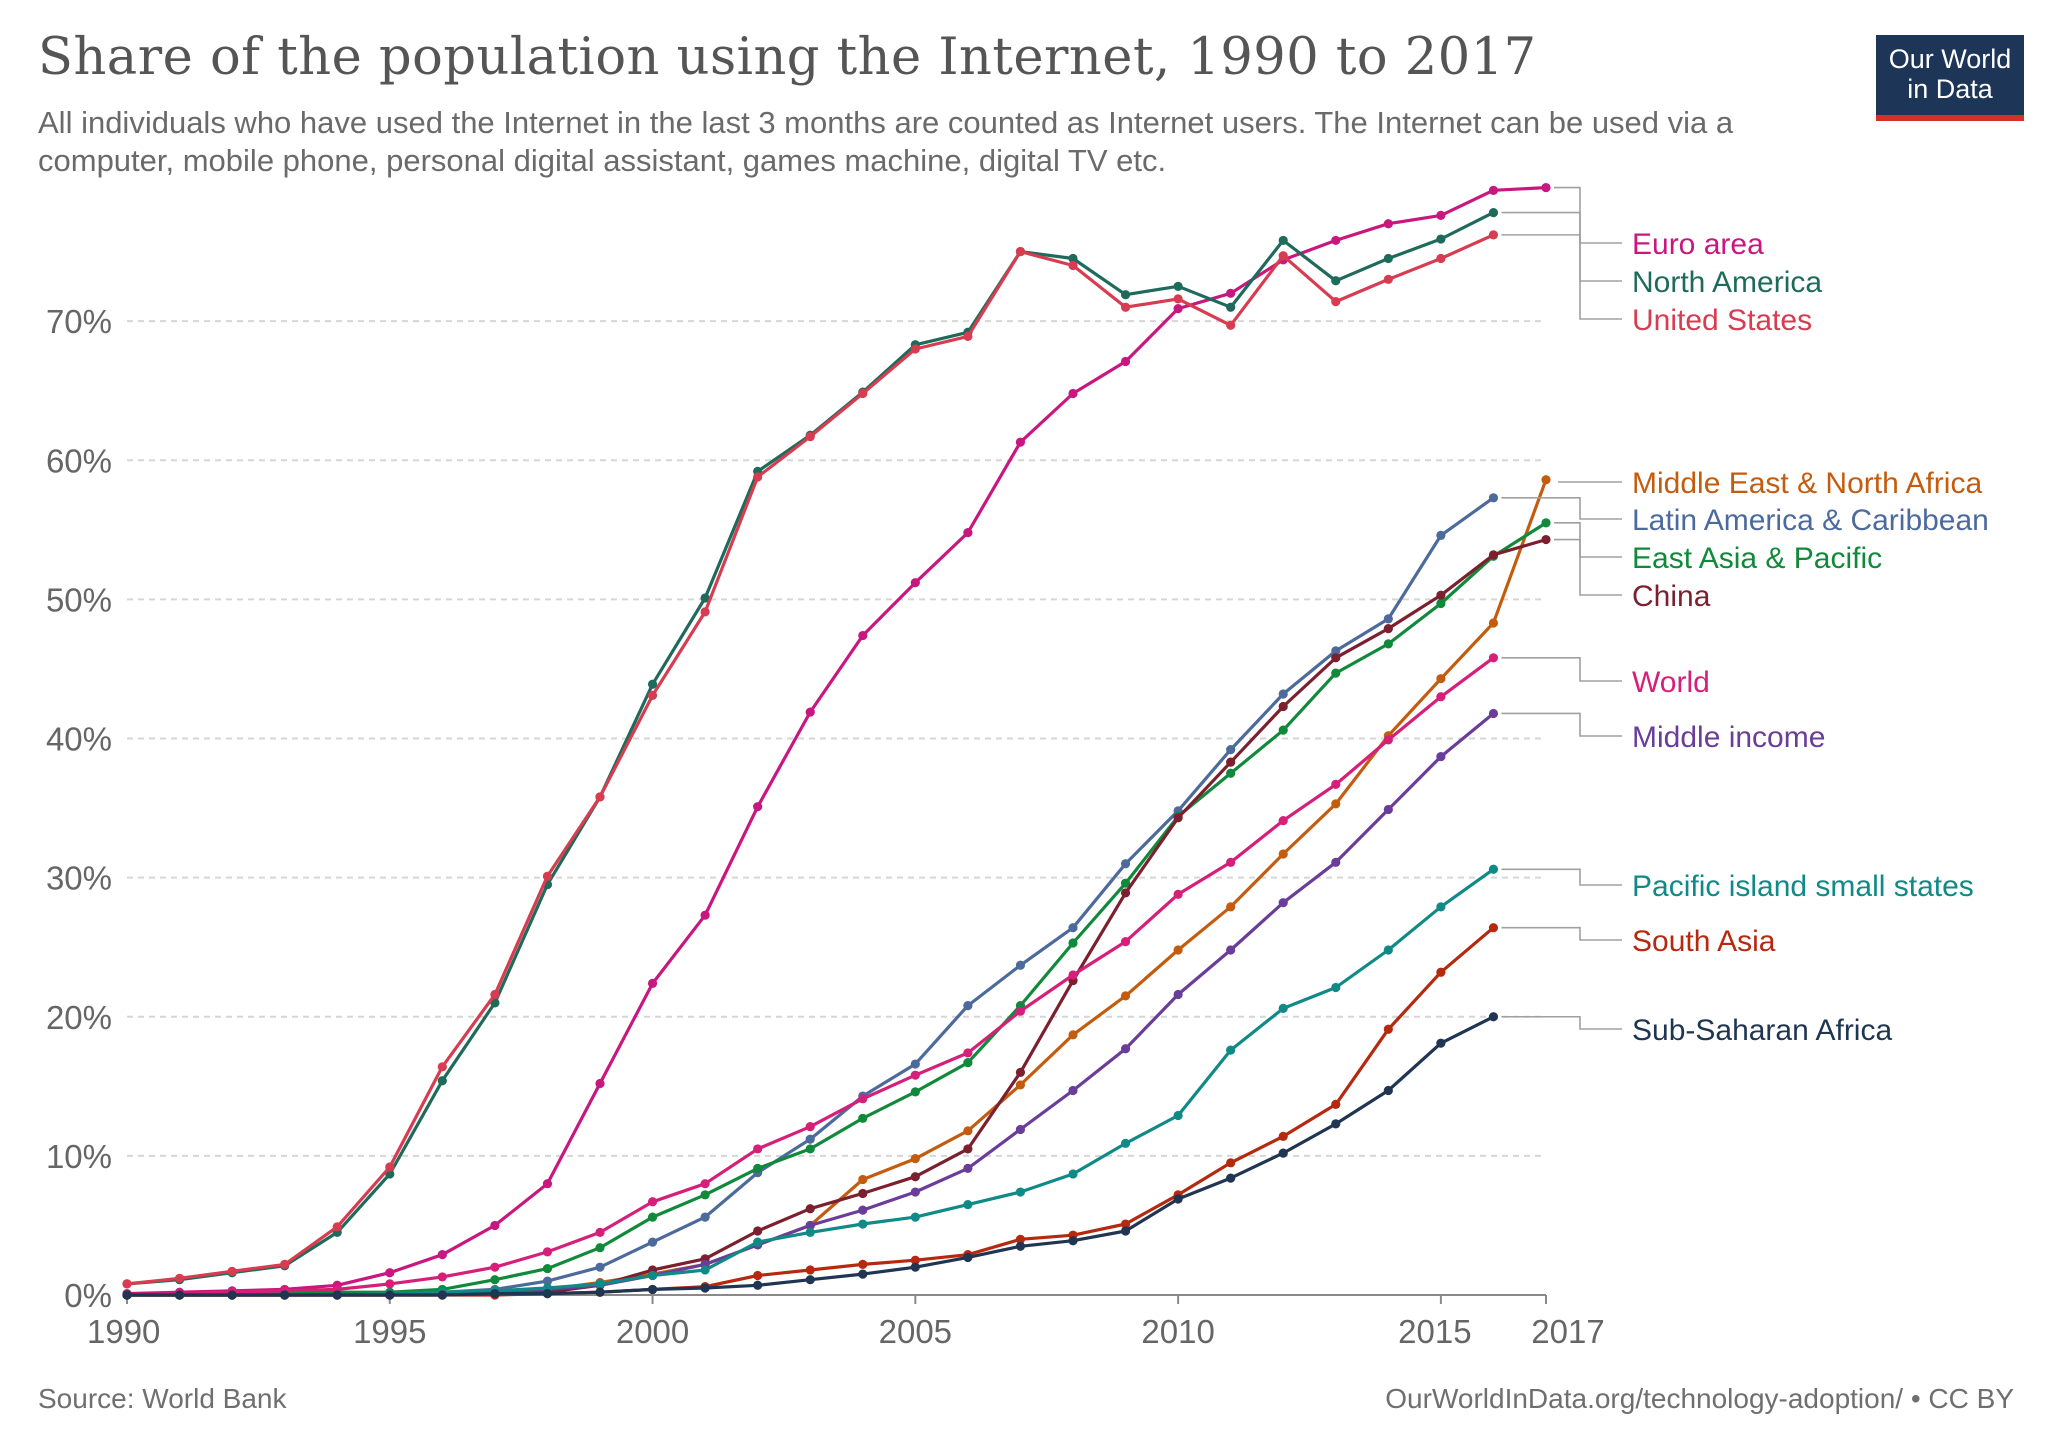 This screenshot has width=2048, height=1446. What do you see at coordinates (1671, 682) in the screenshot?
I see `series-label-world: World` at bounding box center [1671, 682].